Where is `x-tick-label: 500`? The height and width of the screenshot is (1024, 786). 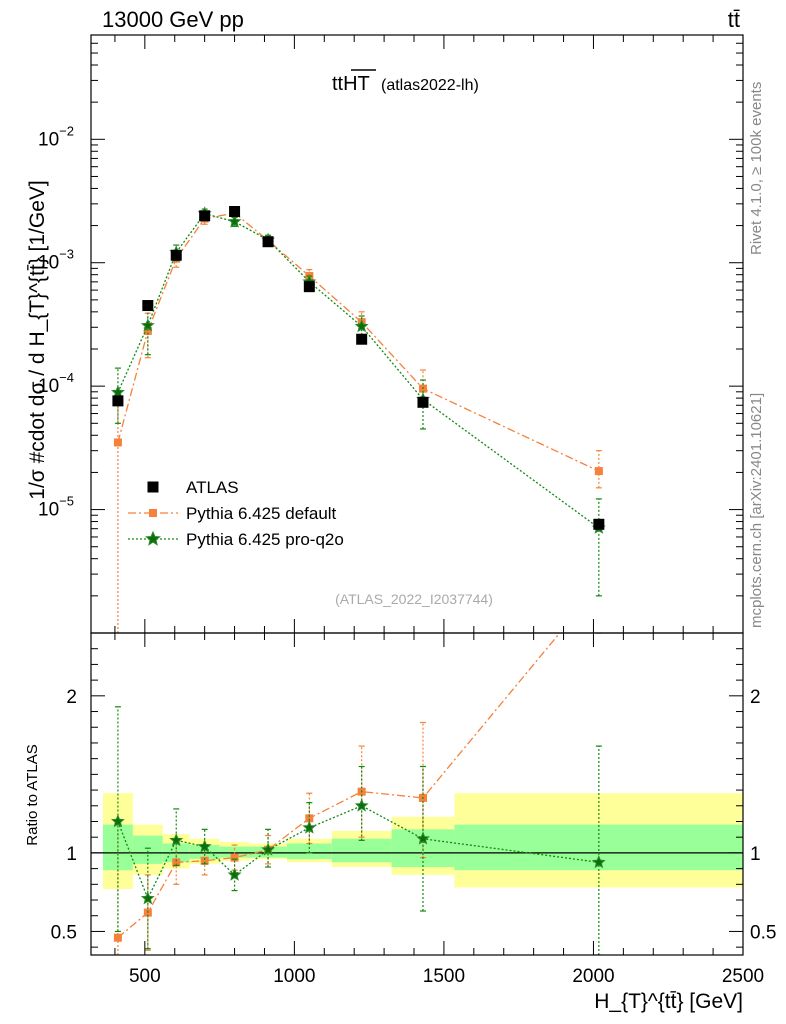
x-tick-label: 500 is located at coordinates (145, 976).